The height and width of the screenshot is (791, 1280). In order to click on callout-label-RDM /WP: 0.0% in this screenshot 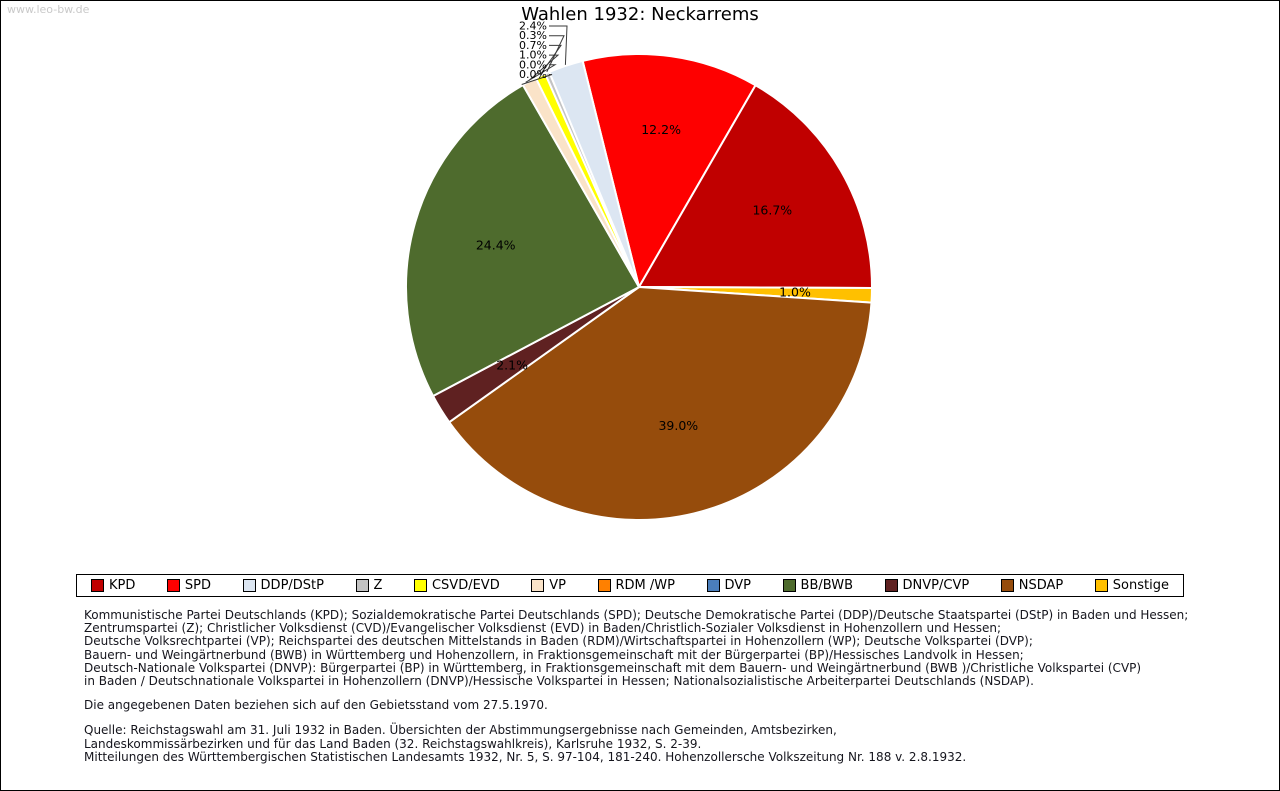, I will do `click(533, 64)`.